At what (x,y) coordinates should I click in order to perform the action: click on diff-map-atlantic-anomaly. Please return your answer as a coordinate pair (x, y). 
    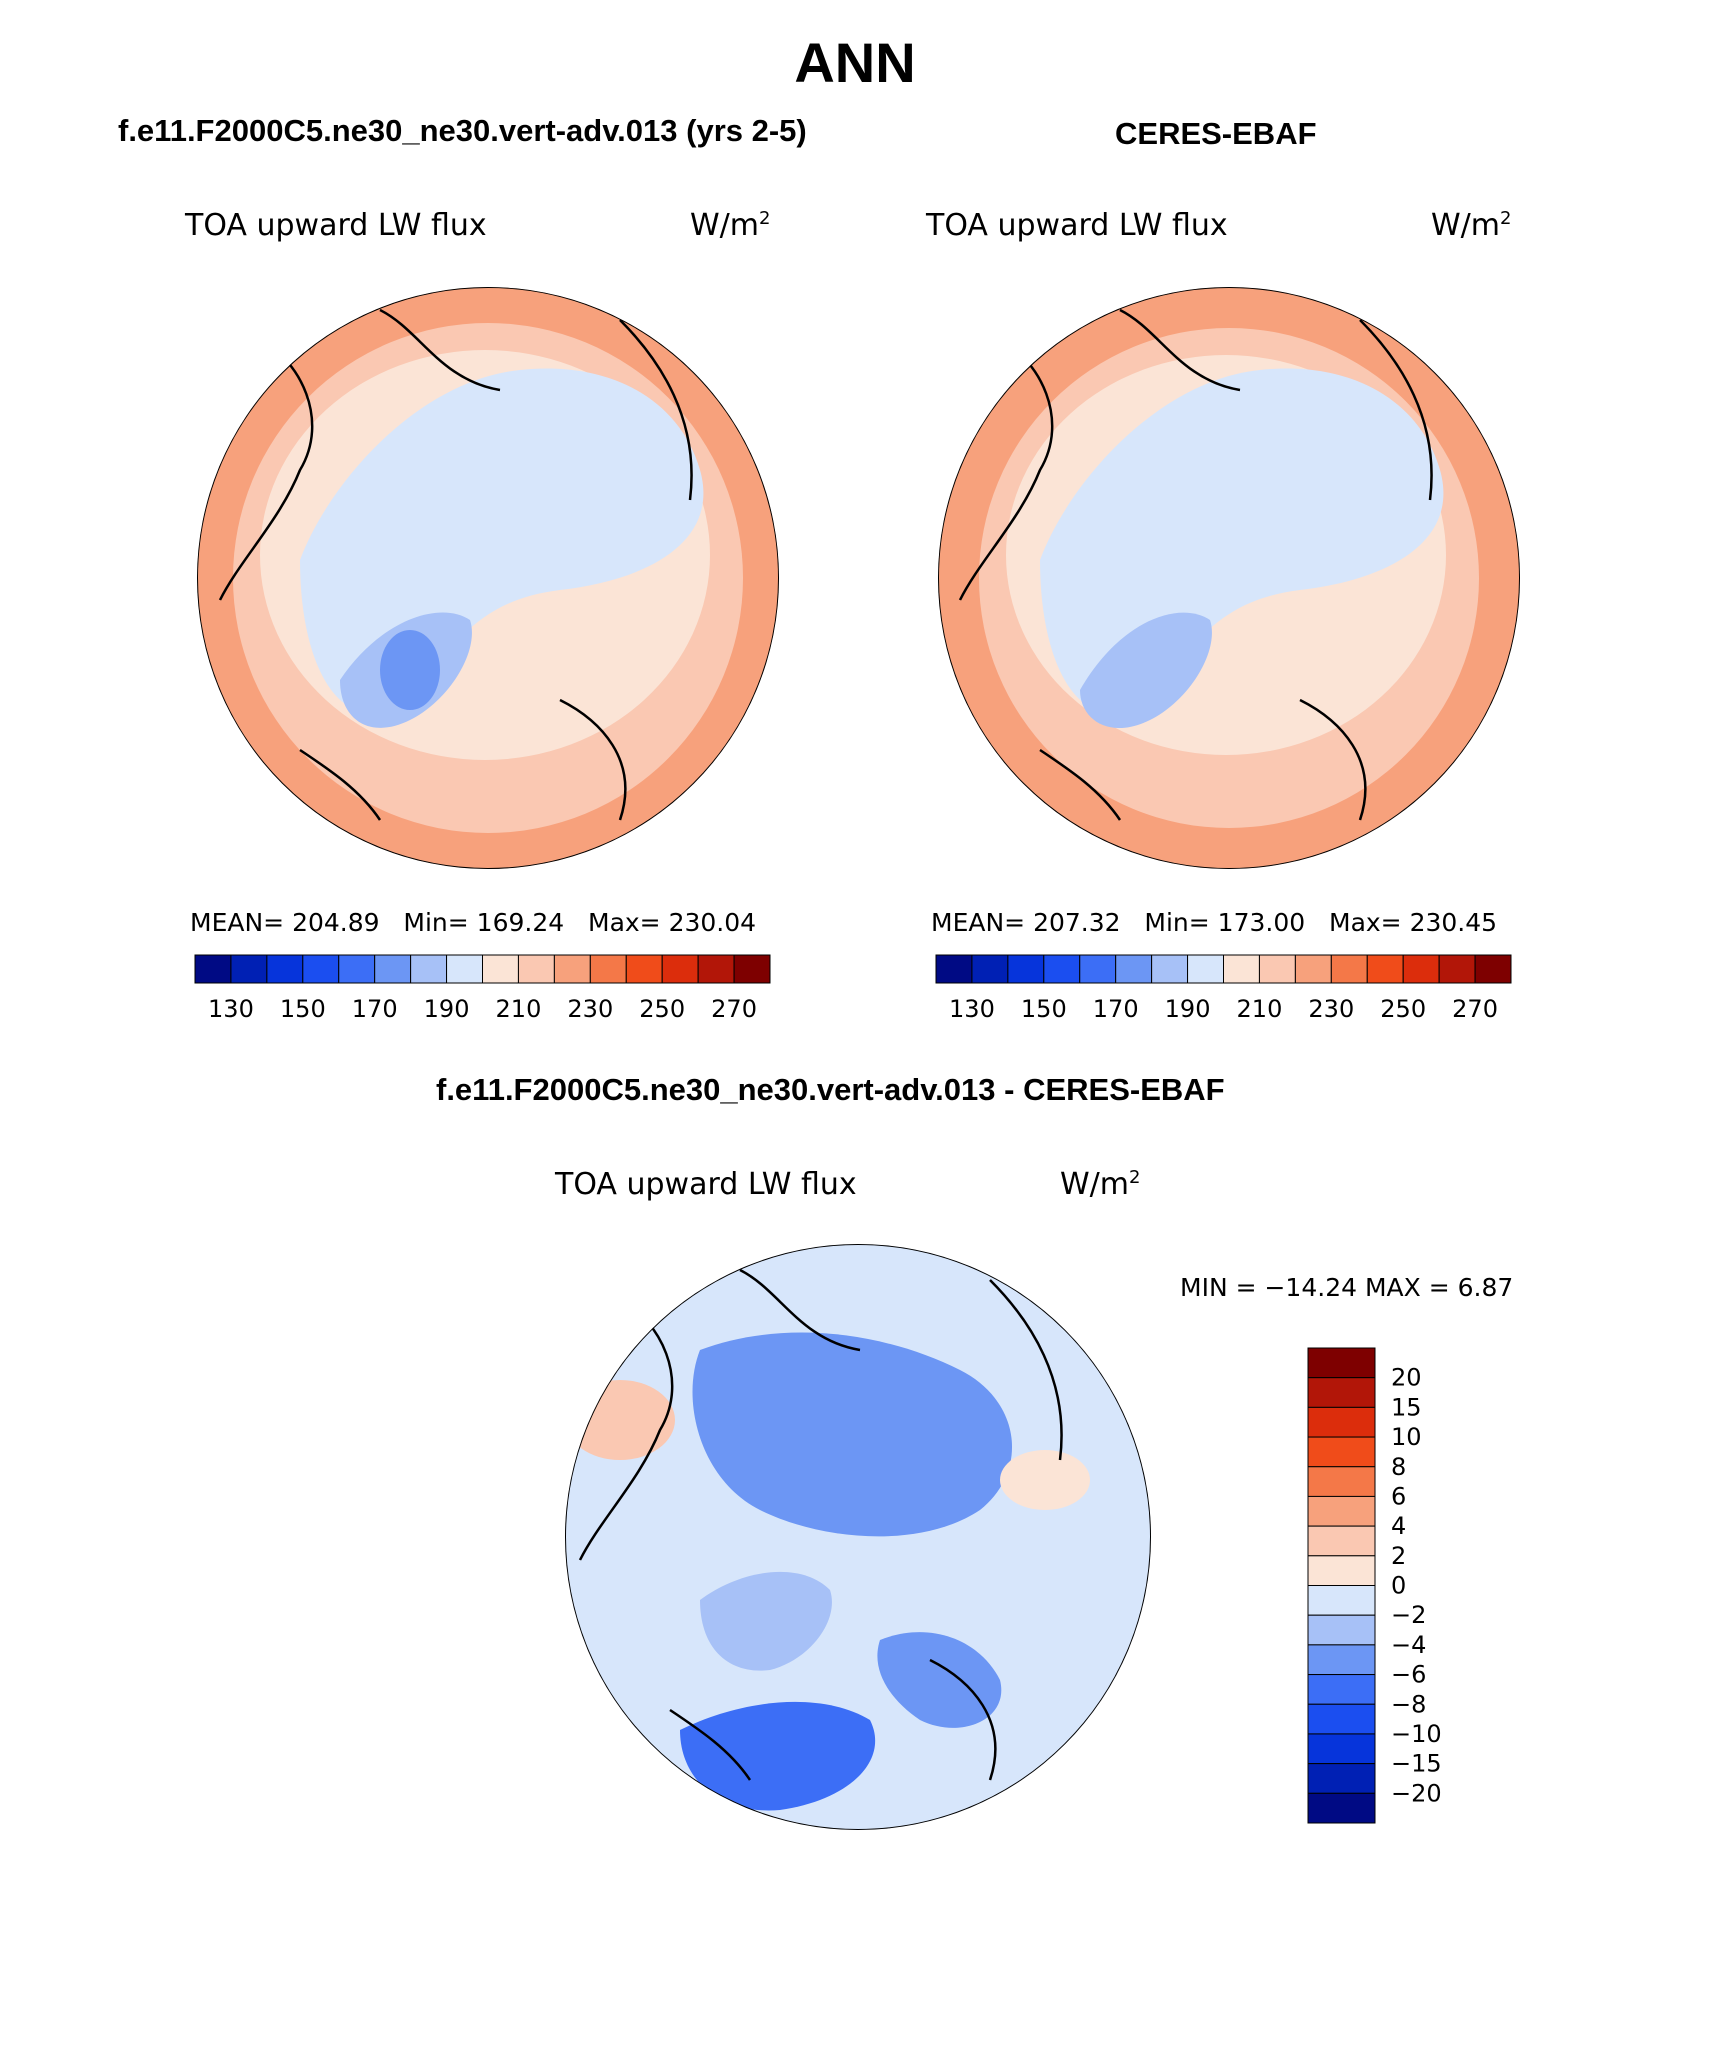
    Looking at the image, I should click on (778, 1756).